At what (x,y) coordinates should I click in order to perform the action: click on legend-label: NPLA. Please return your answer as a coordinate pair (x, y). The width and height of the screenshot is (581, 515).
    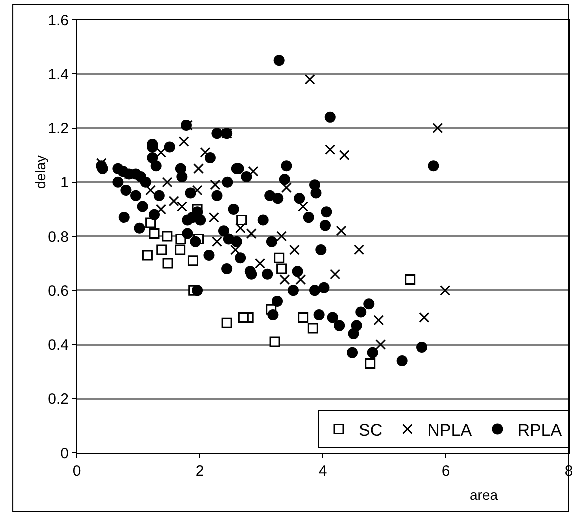
    Looking at the image, I should click on (450, 430).